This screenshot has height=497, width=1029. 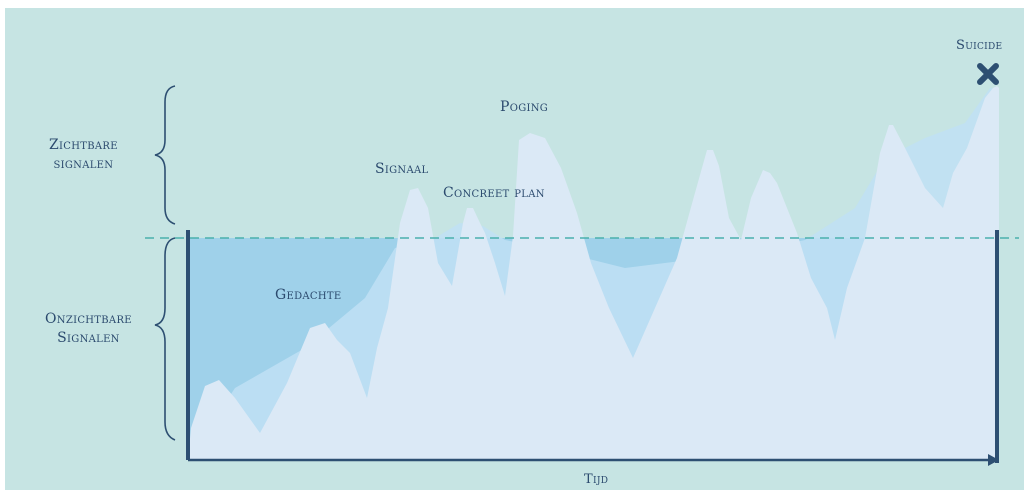 What do you see at coordinates (83, 155) in the screenshot?
I see `visible-signals-label: Zichtbare signalen` at bounding box center [83, 155].